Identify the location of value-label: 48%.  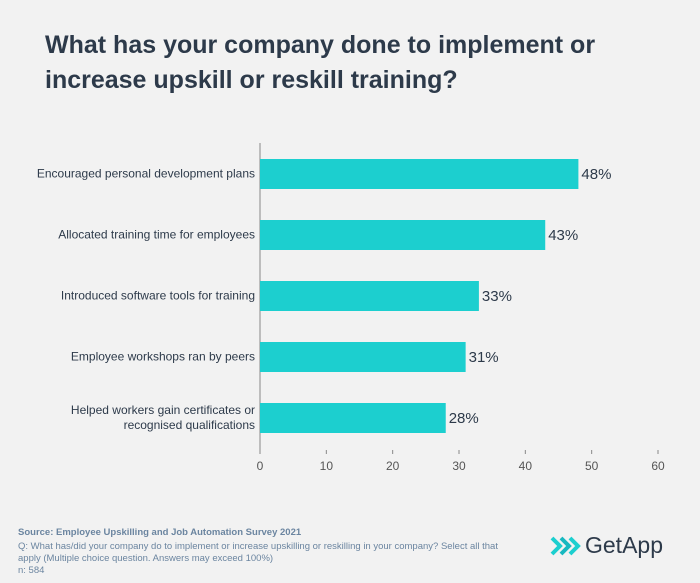
(596, 174).